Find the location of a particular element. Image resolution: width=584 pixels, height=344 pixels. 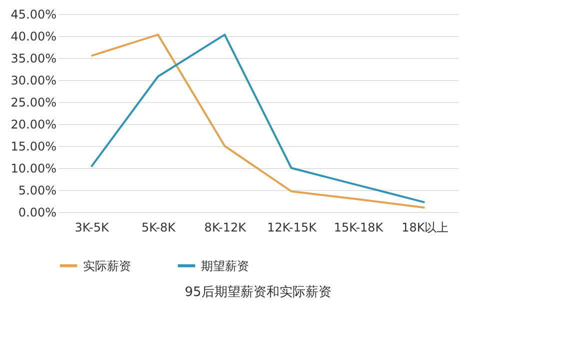

y-tick-label: 45.00% is located at coordinates (33, 15).